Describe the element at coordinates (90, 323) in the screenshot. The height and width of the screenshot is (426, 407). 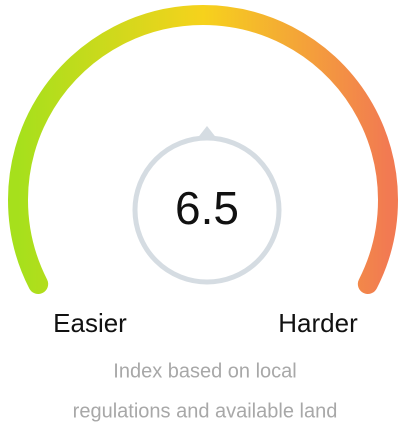
I see `min-label: Easier` at that location.